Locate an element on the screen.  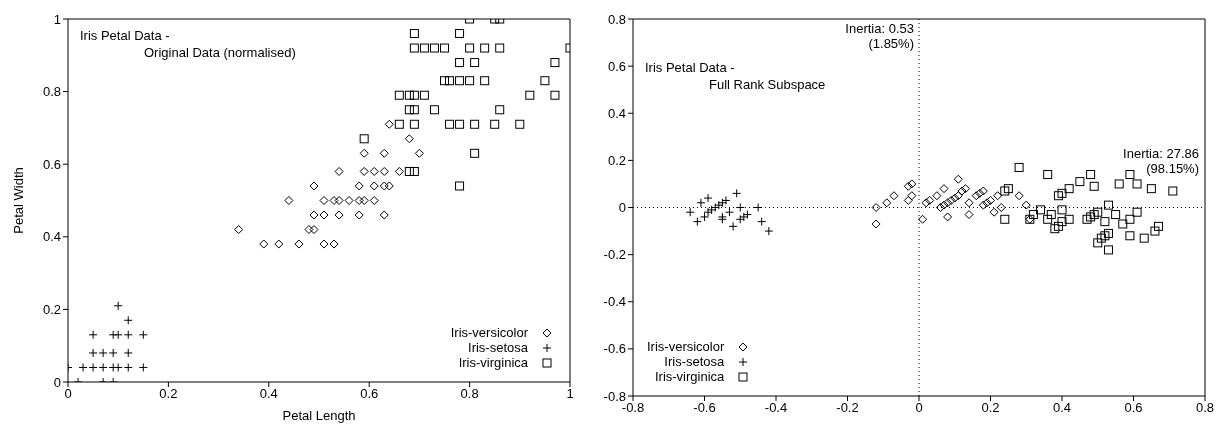
annotation: Inertia: 27.86 (98.15%) is located at coordinates (1161, 160).